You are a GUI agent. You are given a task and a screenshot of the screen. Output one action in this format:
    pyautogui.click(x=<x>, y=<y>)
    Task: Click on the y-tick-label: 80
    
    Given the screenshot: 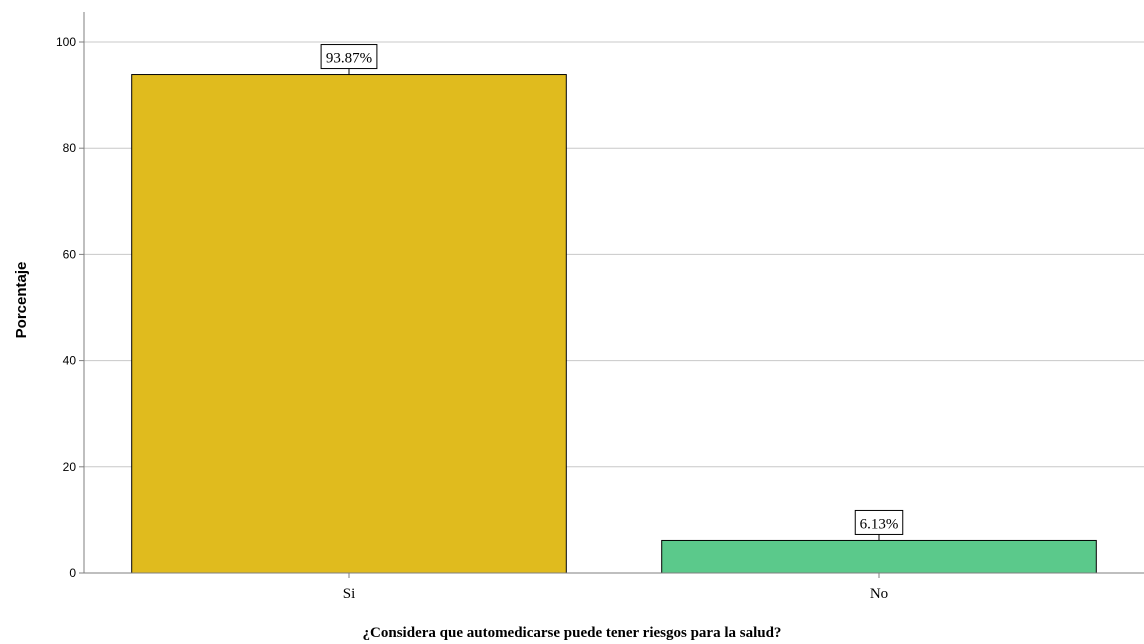 What is the action you would take?
    pyautogui.click(x=70, y=148)
    